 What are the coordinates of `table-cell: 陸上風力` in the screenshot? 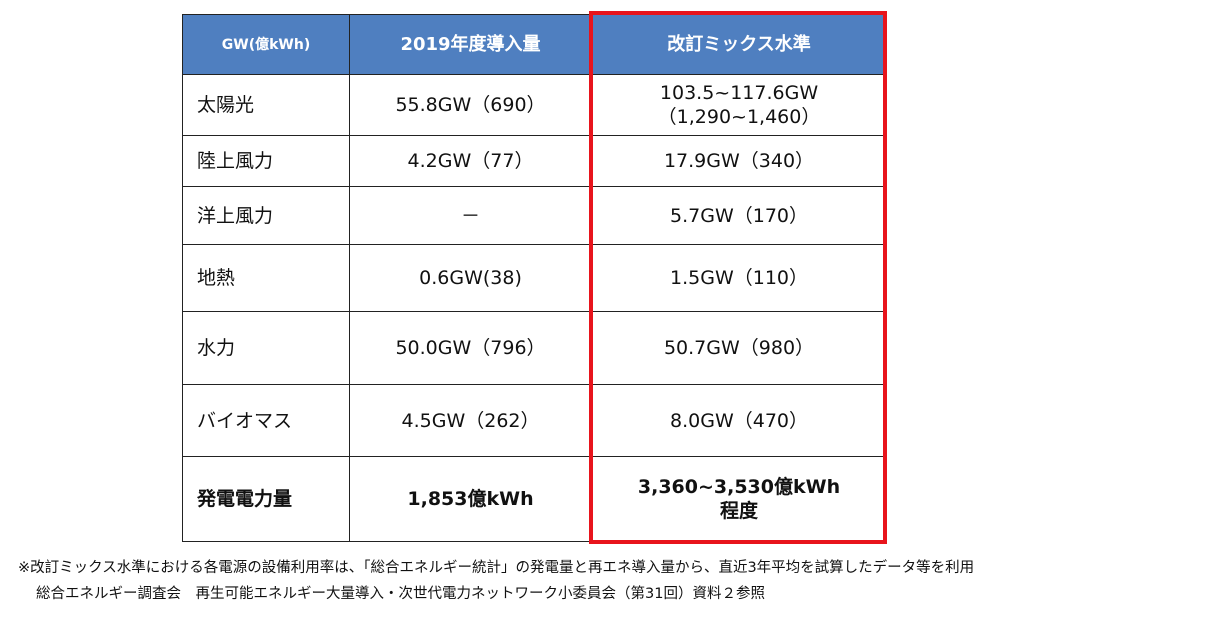 It's located at (266, 161).